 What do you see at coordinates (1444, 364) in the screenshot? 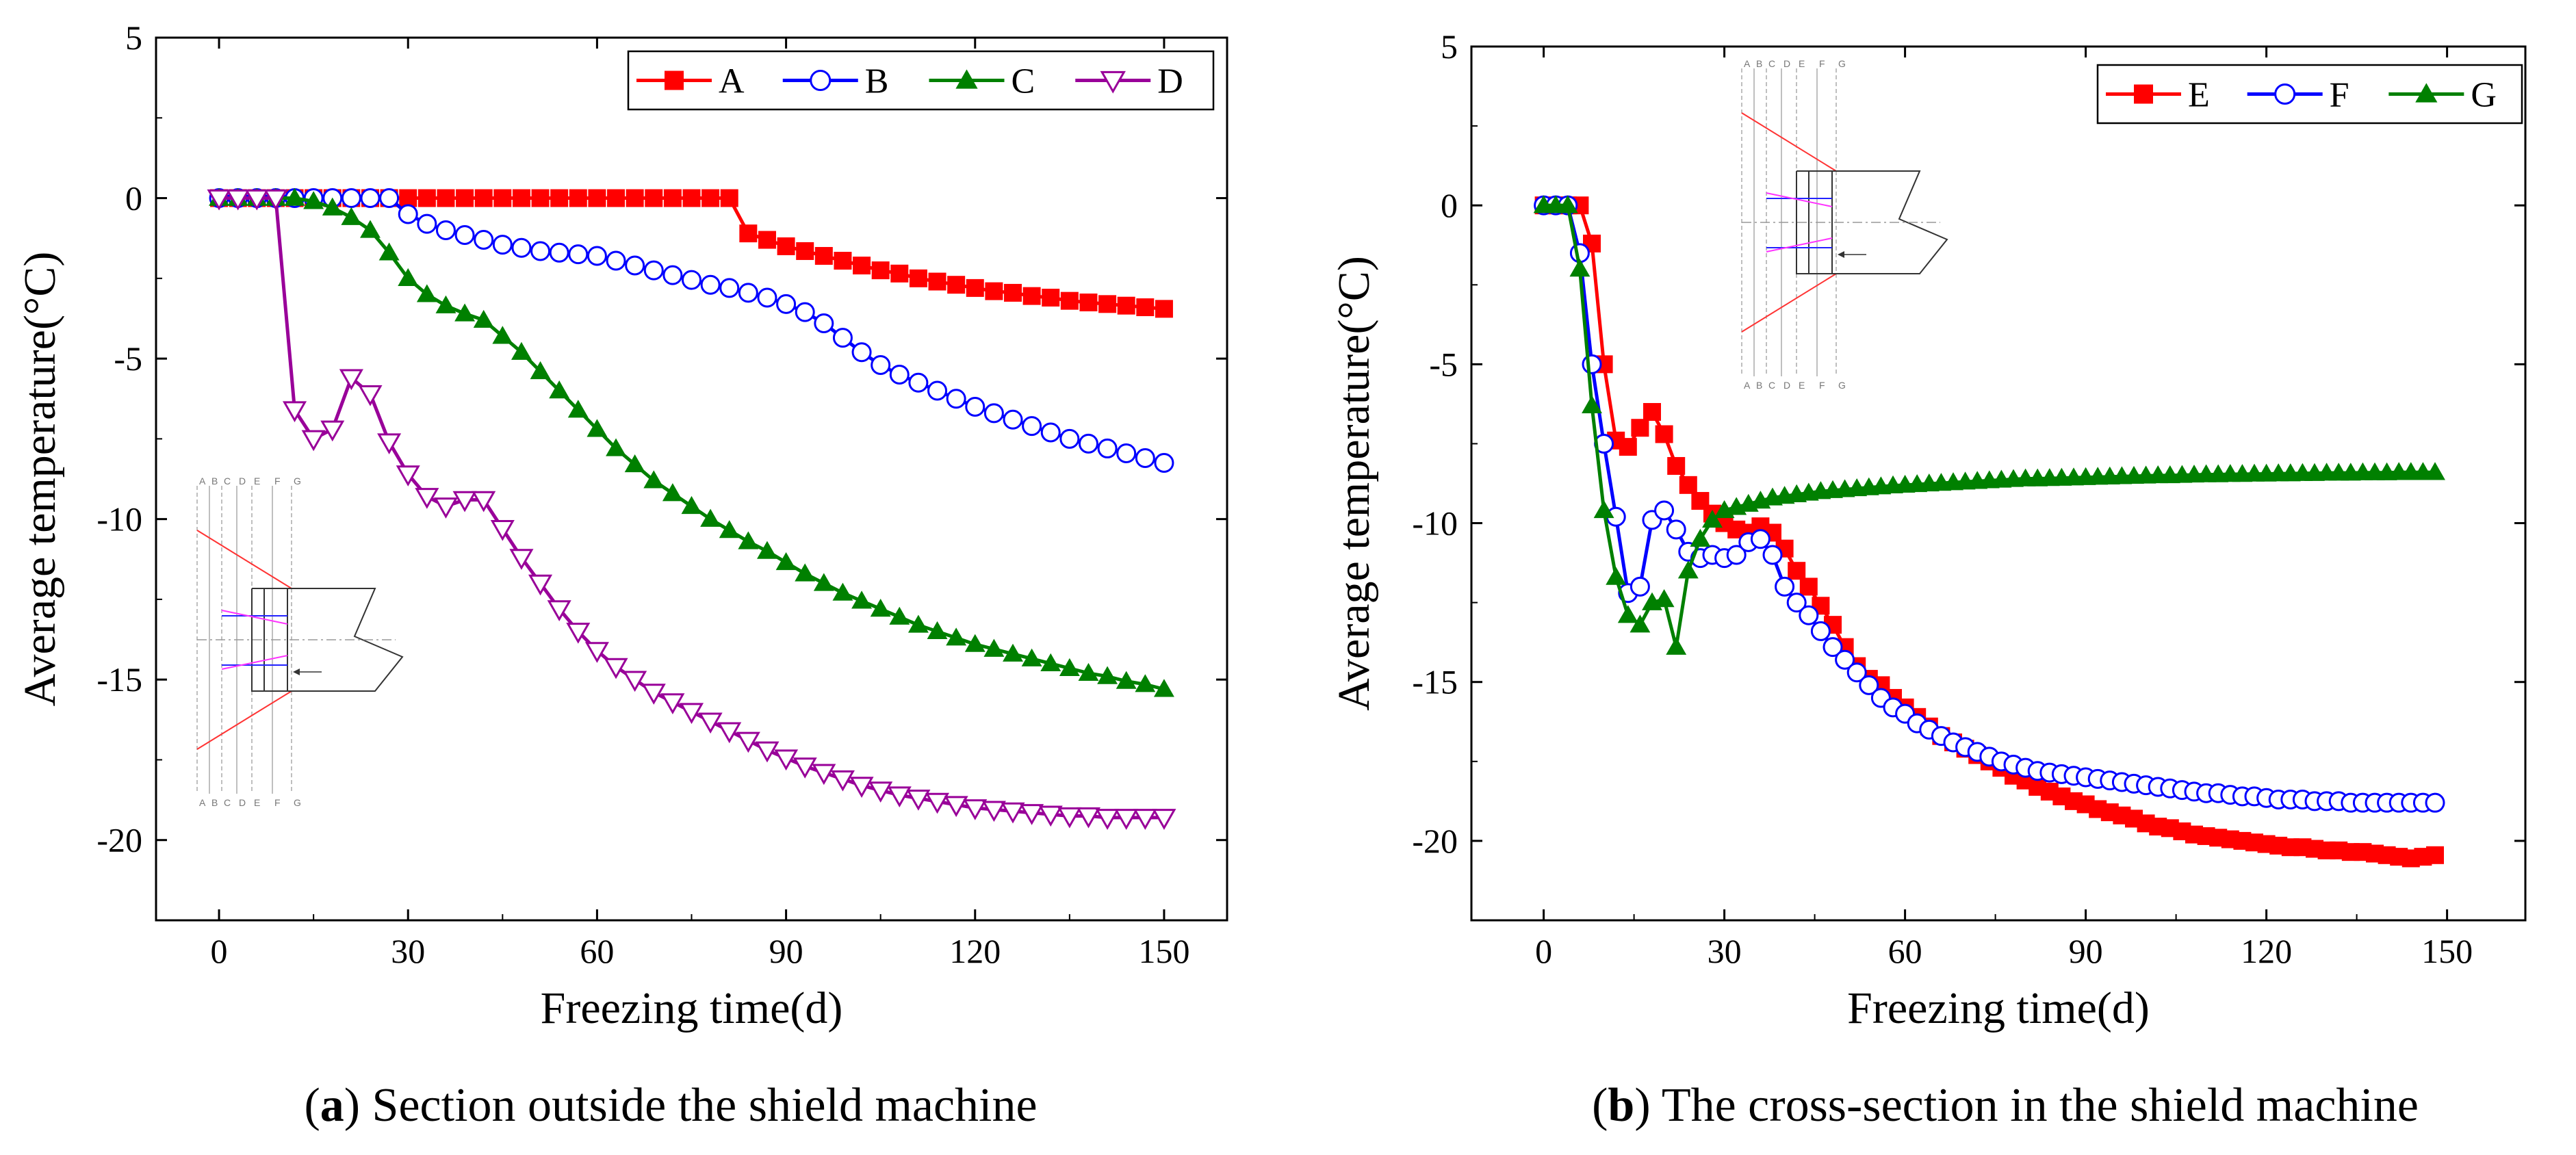
I see `y-tick-label: -5` at bounding box center [1444, 364].